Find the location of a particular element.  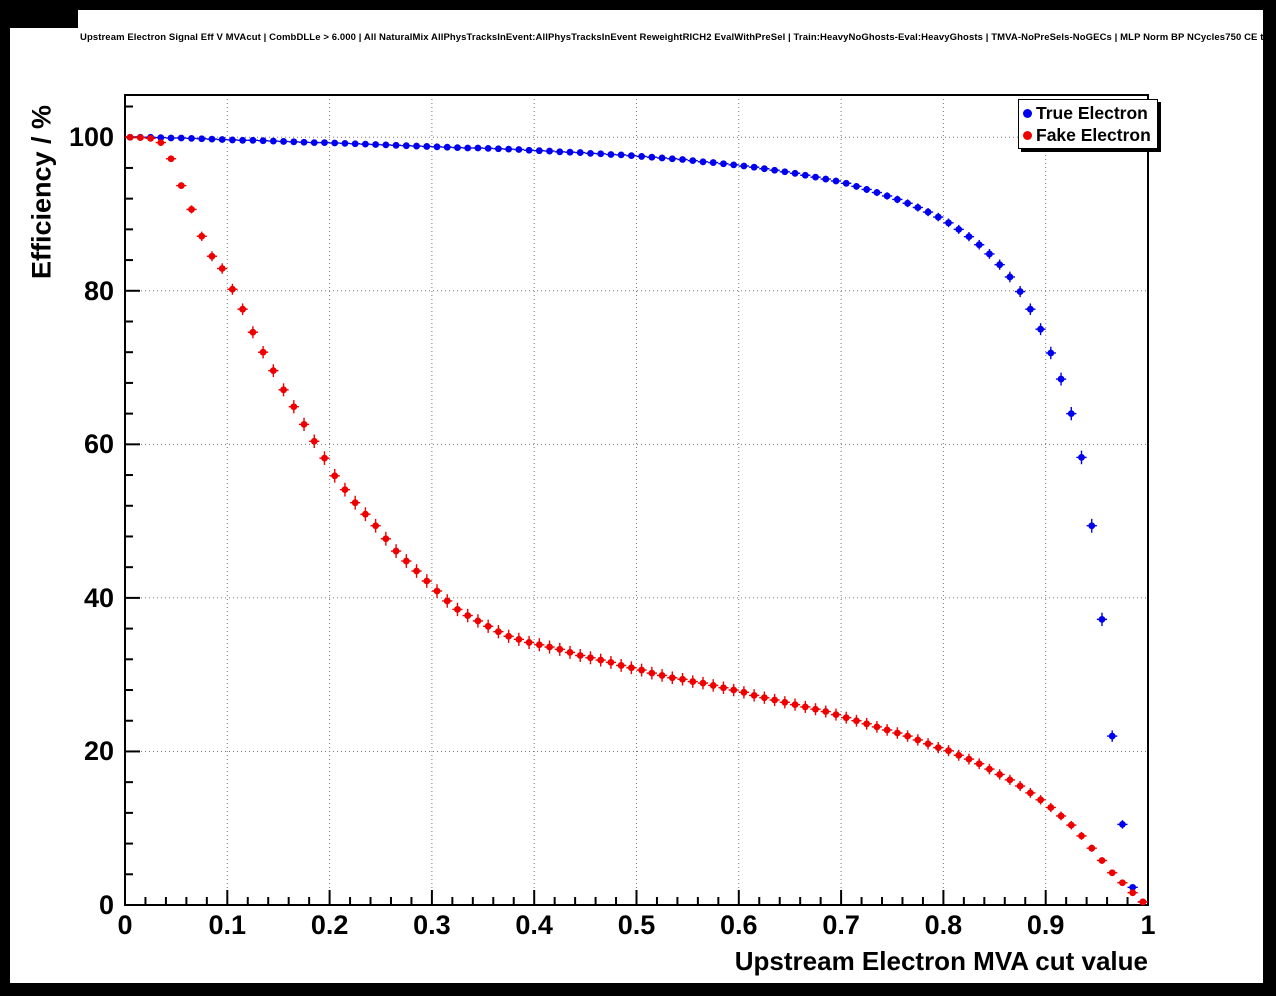

y-tick-label: 80 is located at coordinates (98, 290).